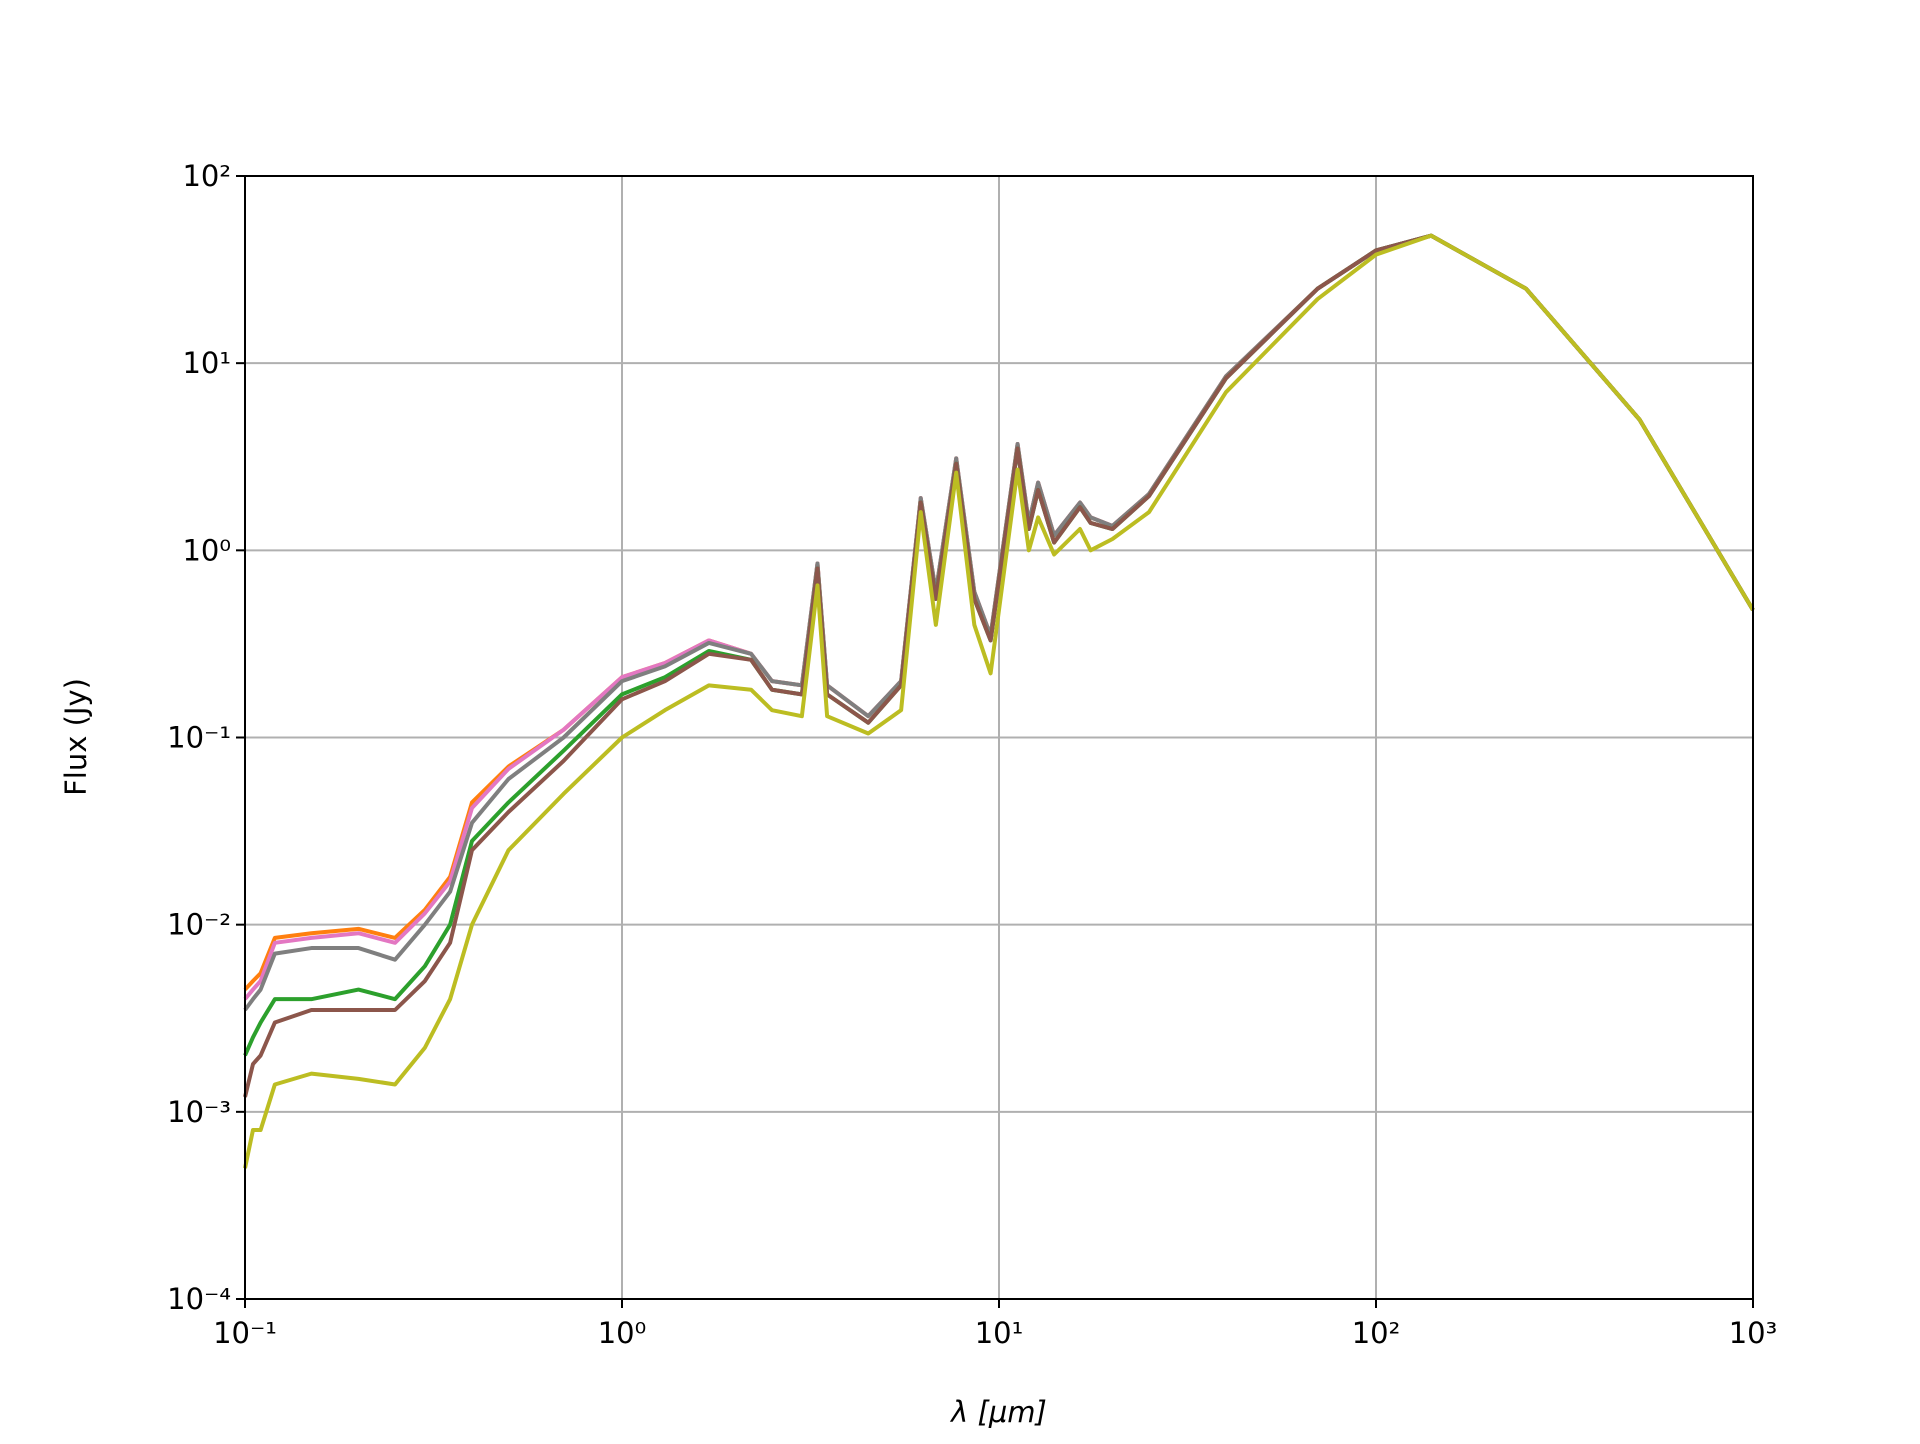  Describe the element at coordinates (199, 738) in the screenshot. I see `y-tick-label: 10⁻¹` at that location.